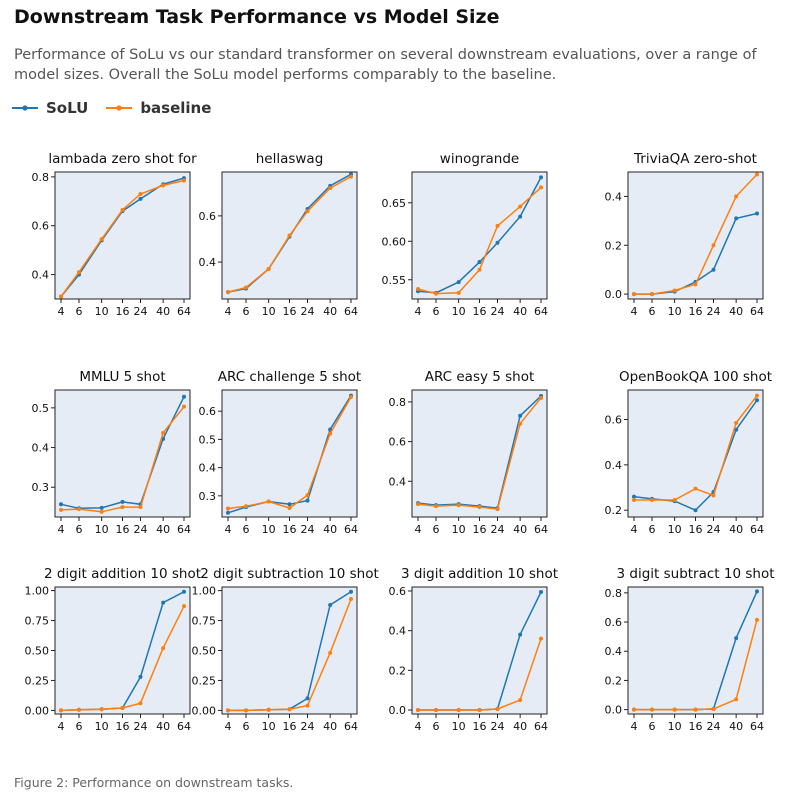 The height and width of the screenshot is (804, 786). Describe the element at coordinates (123, 726) in the screenshot. I see `xtick-label-8-3: 16` at that location.